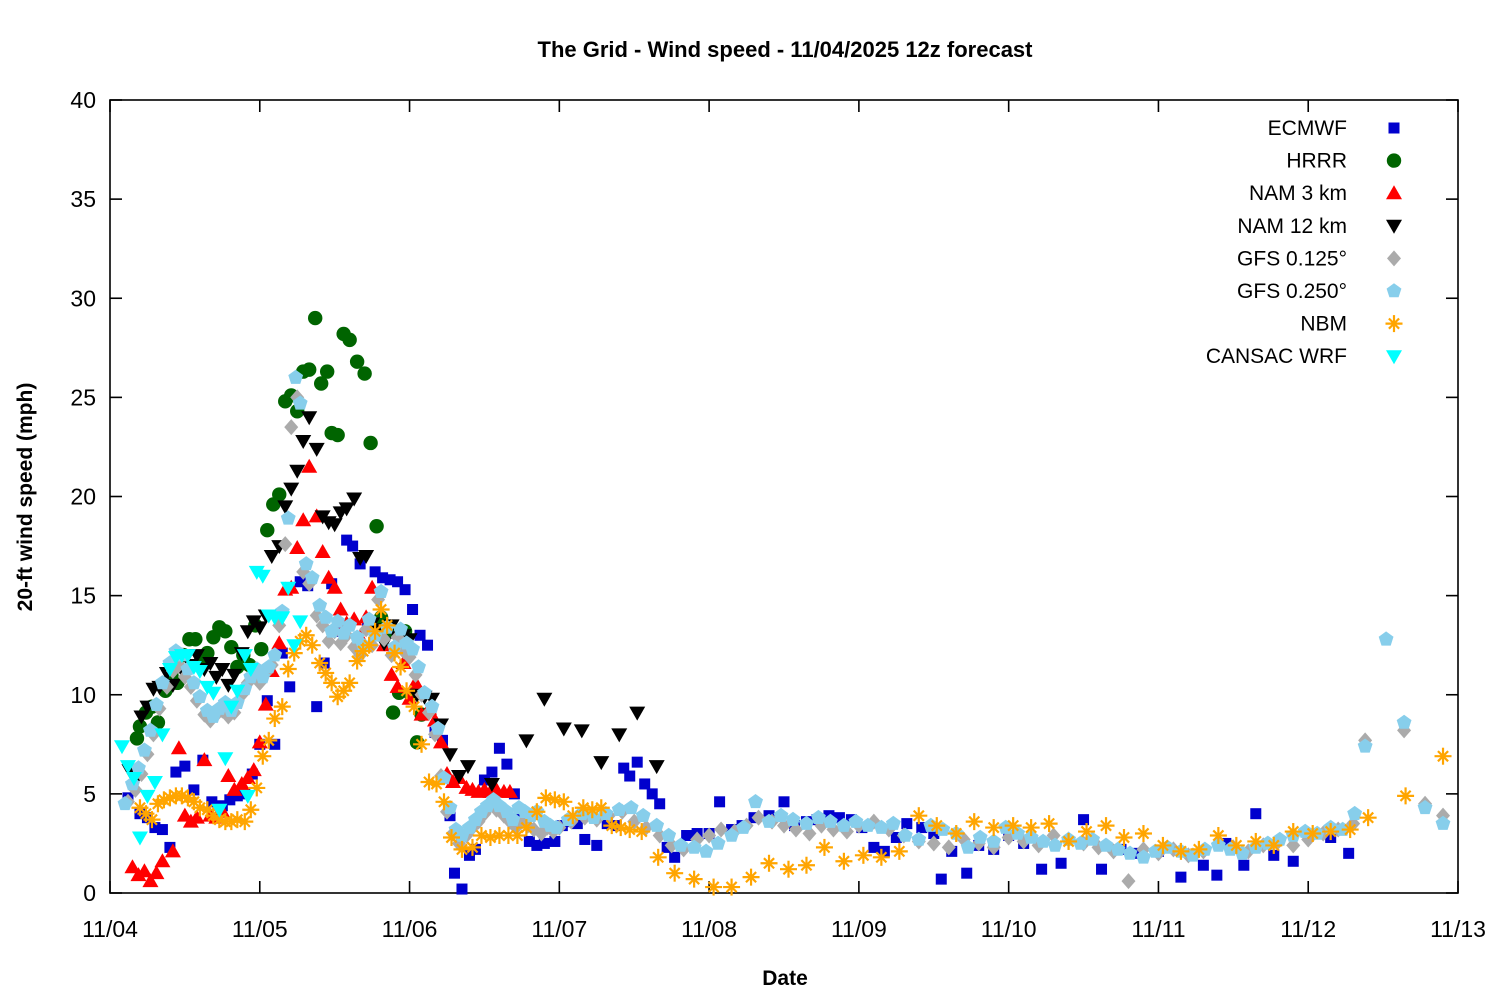 This screenshot has height=1000, width=1500. I want to click on x-tick-label: 11/12, so click(1308, 929).